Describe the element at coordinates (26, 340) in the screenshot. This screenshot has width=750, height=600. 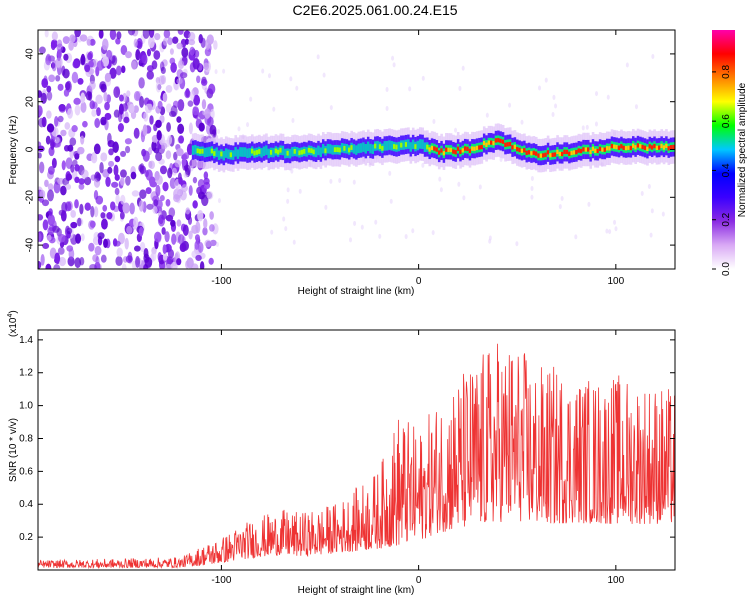
I see `snr-y-tick-label: 1.4` at that location.